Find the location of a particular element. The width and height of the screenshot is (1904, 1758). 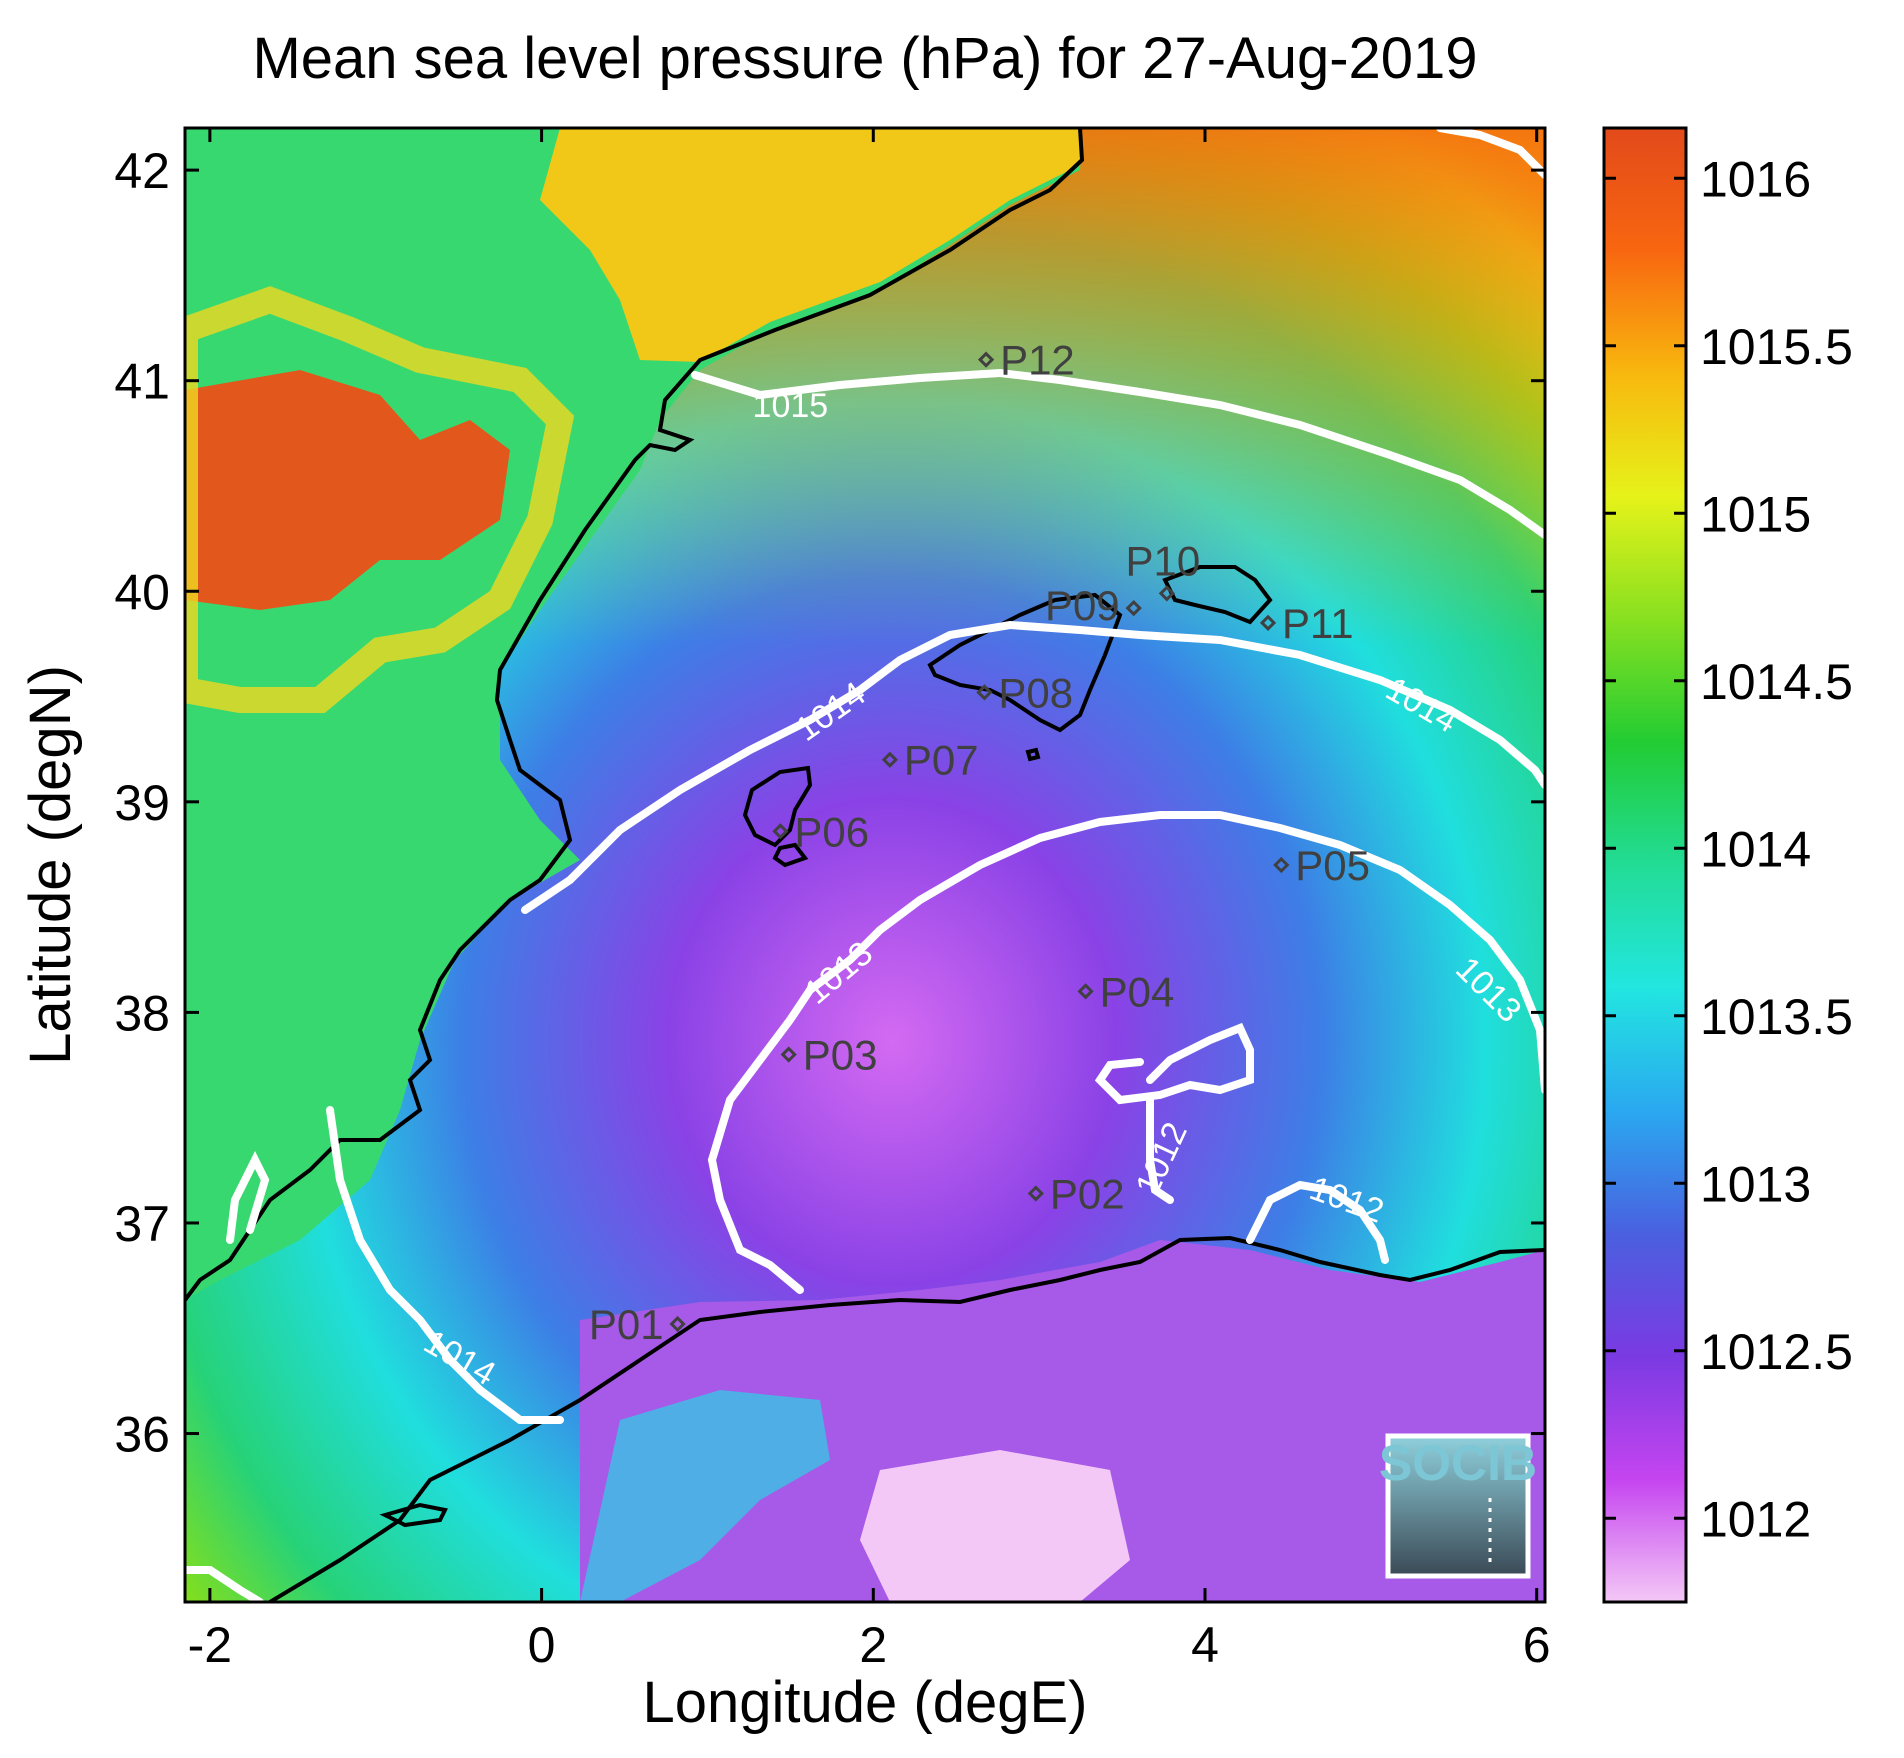

socib-logo: SOCIB is located at coordinates (1458, 1506).